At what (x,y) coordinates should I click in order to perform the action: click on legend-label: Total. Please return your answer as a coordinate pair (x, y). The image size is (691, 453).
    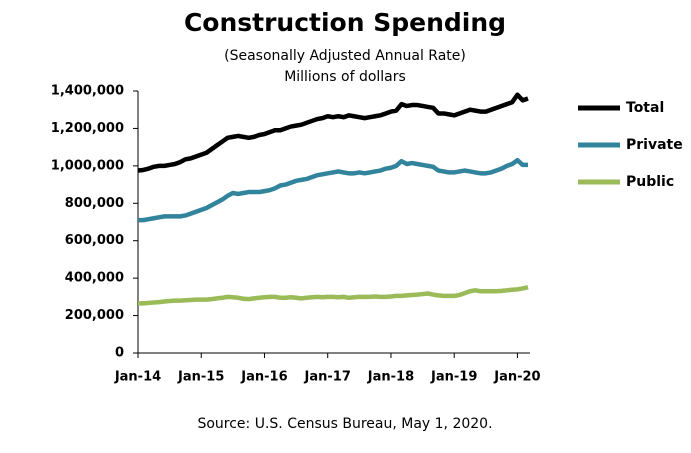
    Looking at the image, I should click on (645, 108).